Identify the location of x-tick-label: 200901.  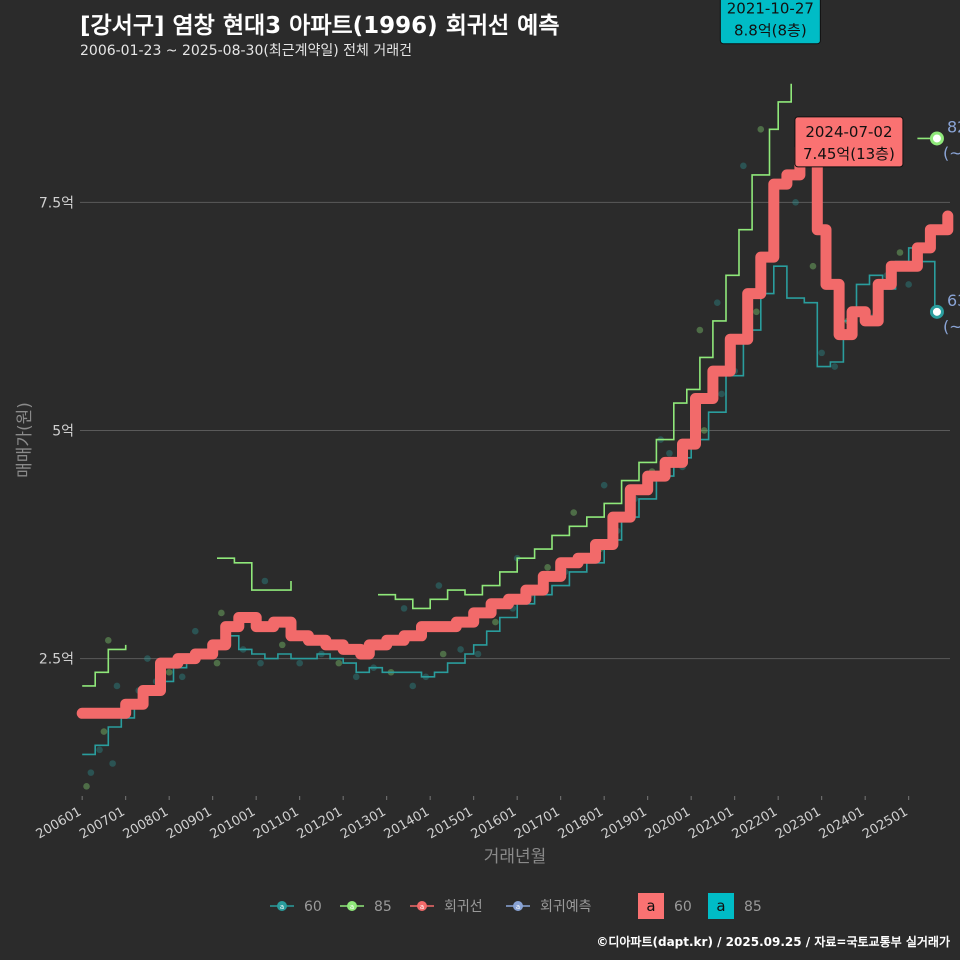
(189, 823).